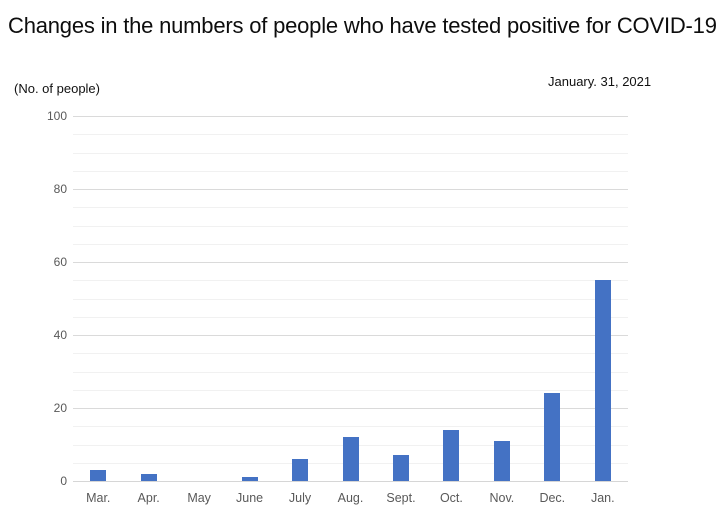 Image resolution: width=724 pixels, height=517 pixels. I want to click on x-tick-label-Sept: Sept., so click(401, 498).